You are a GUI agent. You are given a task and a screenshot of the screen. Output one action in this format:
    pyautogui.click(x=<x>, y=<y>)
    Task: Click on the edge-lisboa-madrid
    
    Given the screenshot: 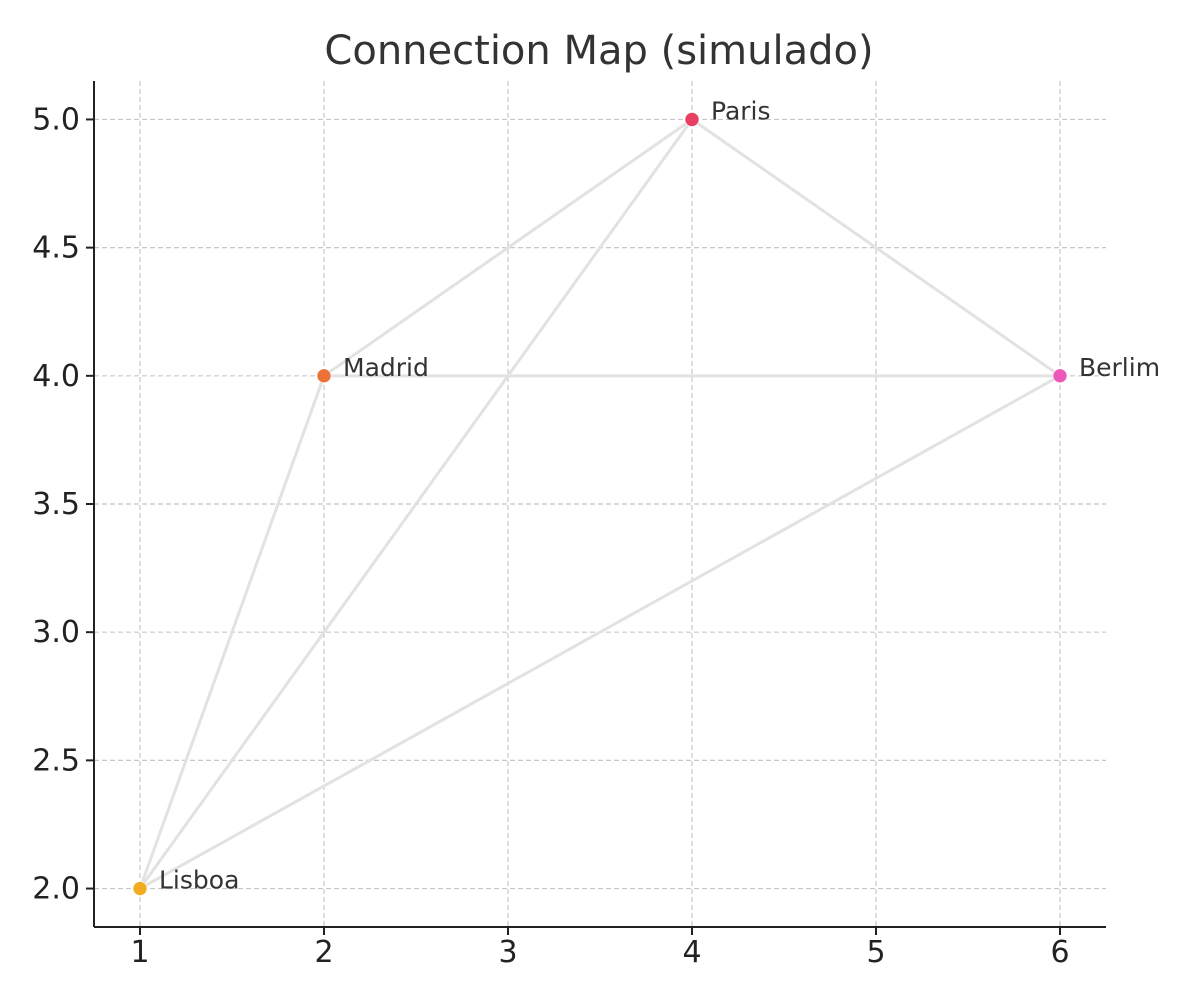 What is the action you would take?
    pyautogui.click(x=232, y=632)
    